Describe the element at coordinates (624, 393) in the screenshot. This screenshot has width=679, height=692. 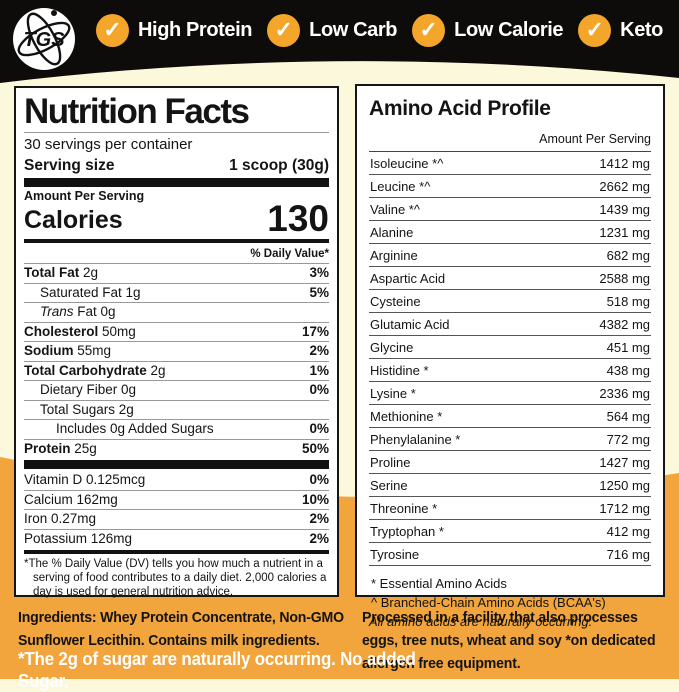
I see `amino-amount: 2336 mg` at that location.